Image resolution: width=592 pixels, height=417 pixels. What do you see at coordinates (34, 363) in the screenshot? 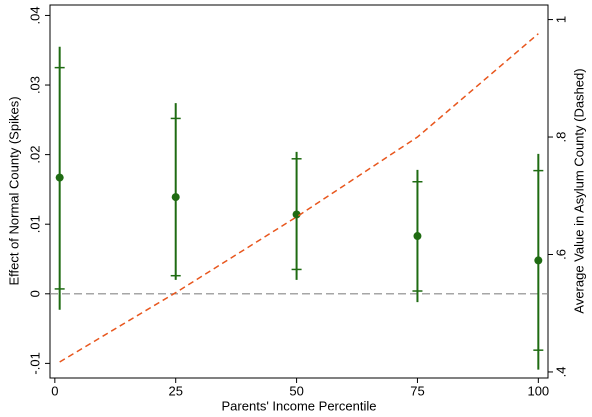
I see `y-tick-label: -.01` at bounding box center [34, 363].